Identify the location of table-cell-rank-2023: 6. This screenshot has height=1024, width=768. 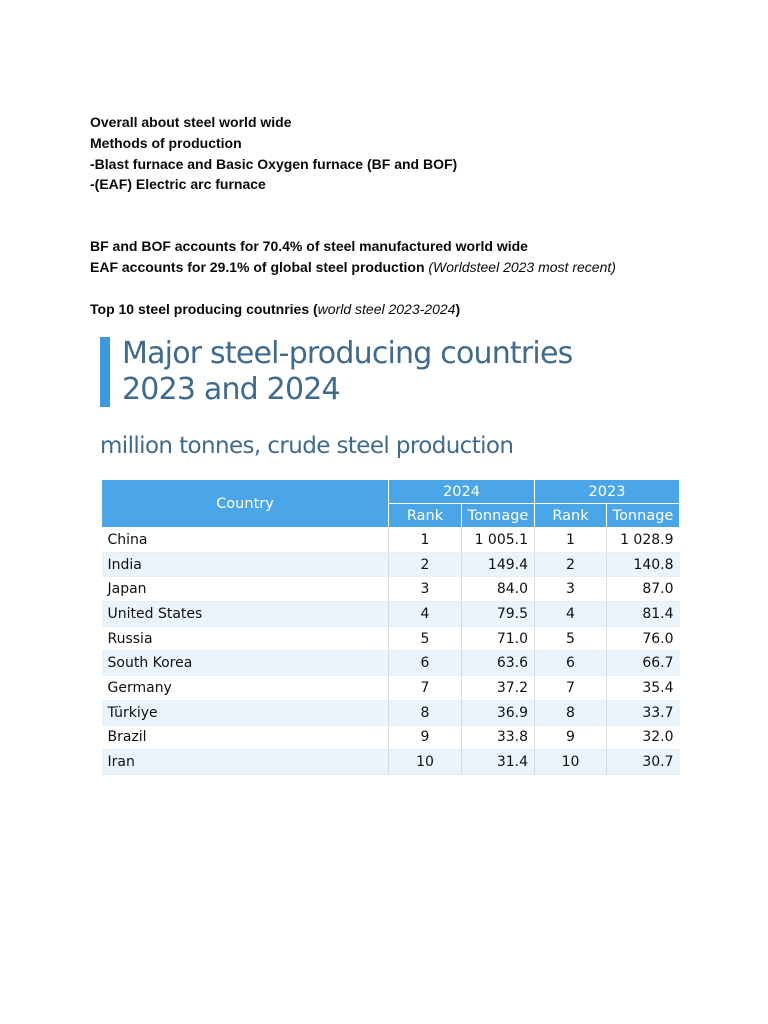
(570, 663).